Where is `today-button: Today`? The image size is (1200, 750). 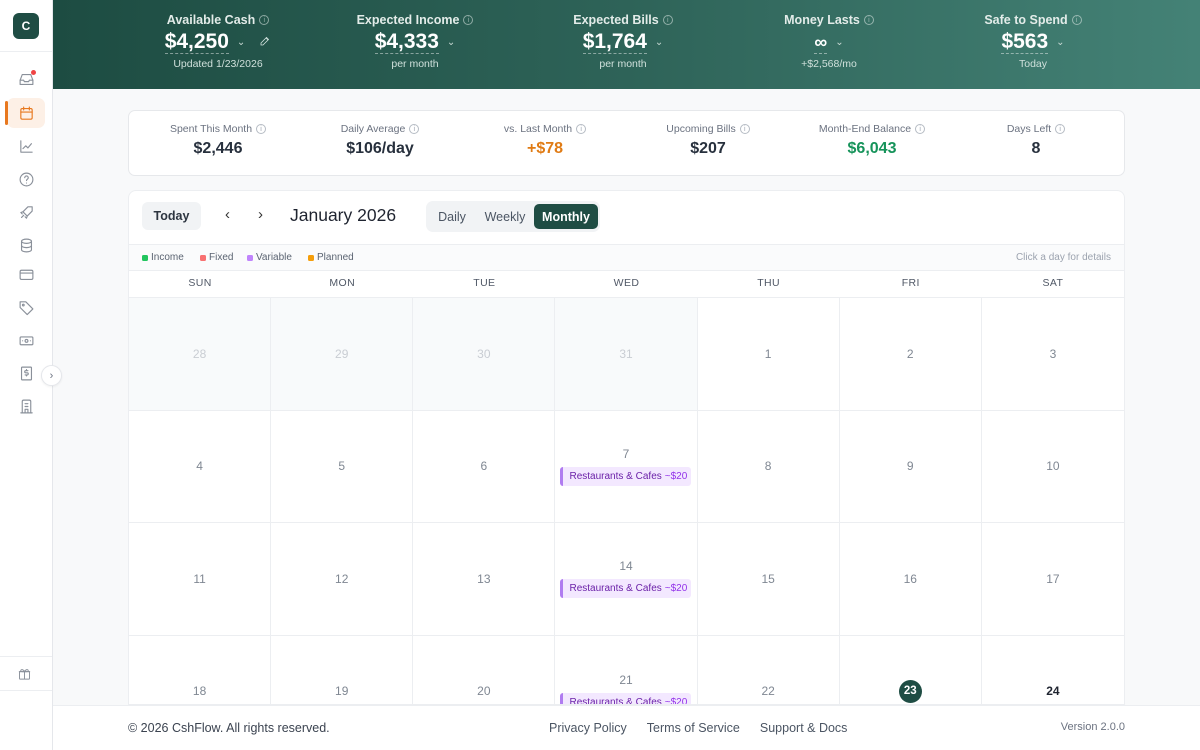
today-button: Today is located at coordinates (171, 216).